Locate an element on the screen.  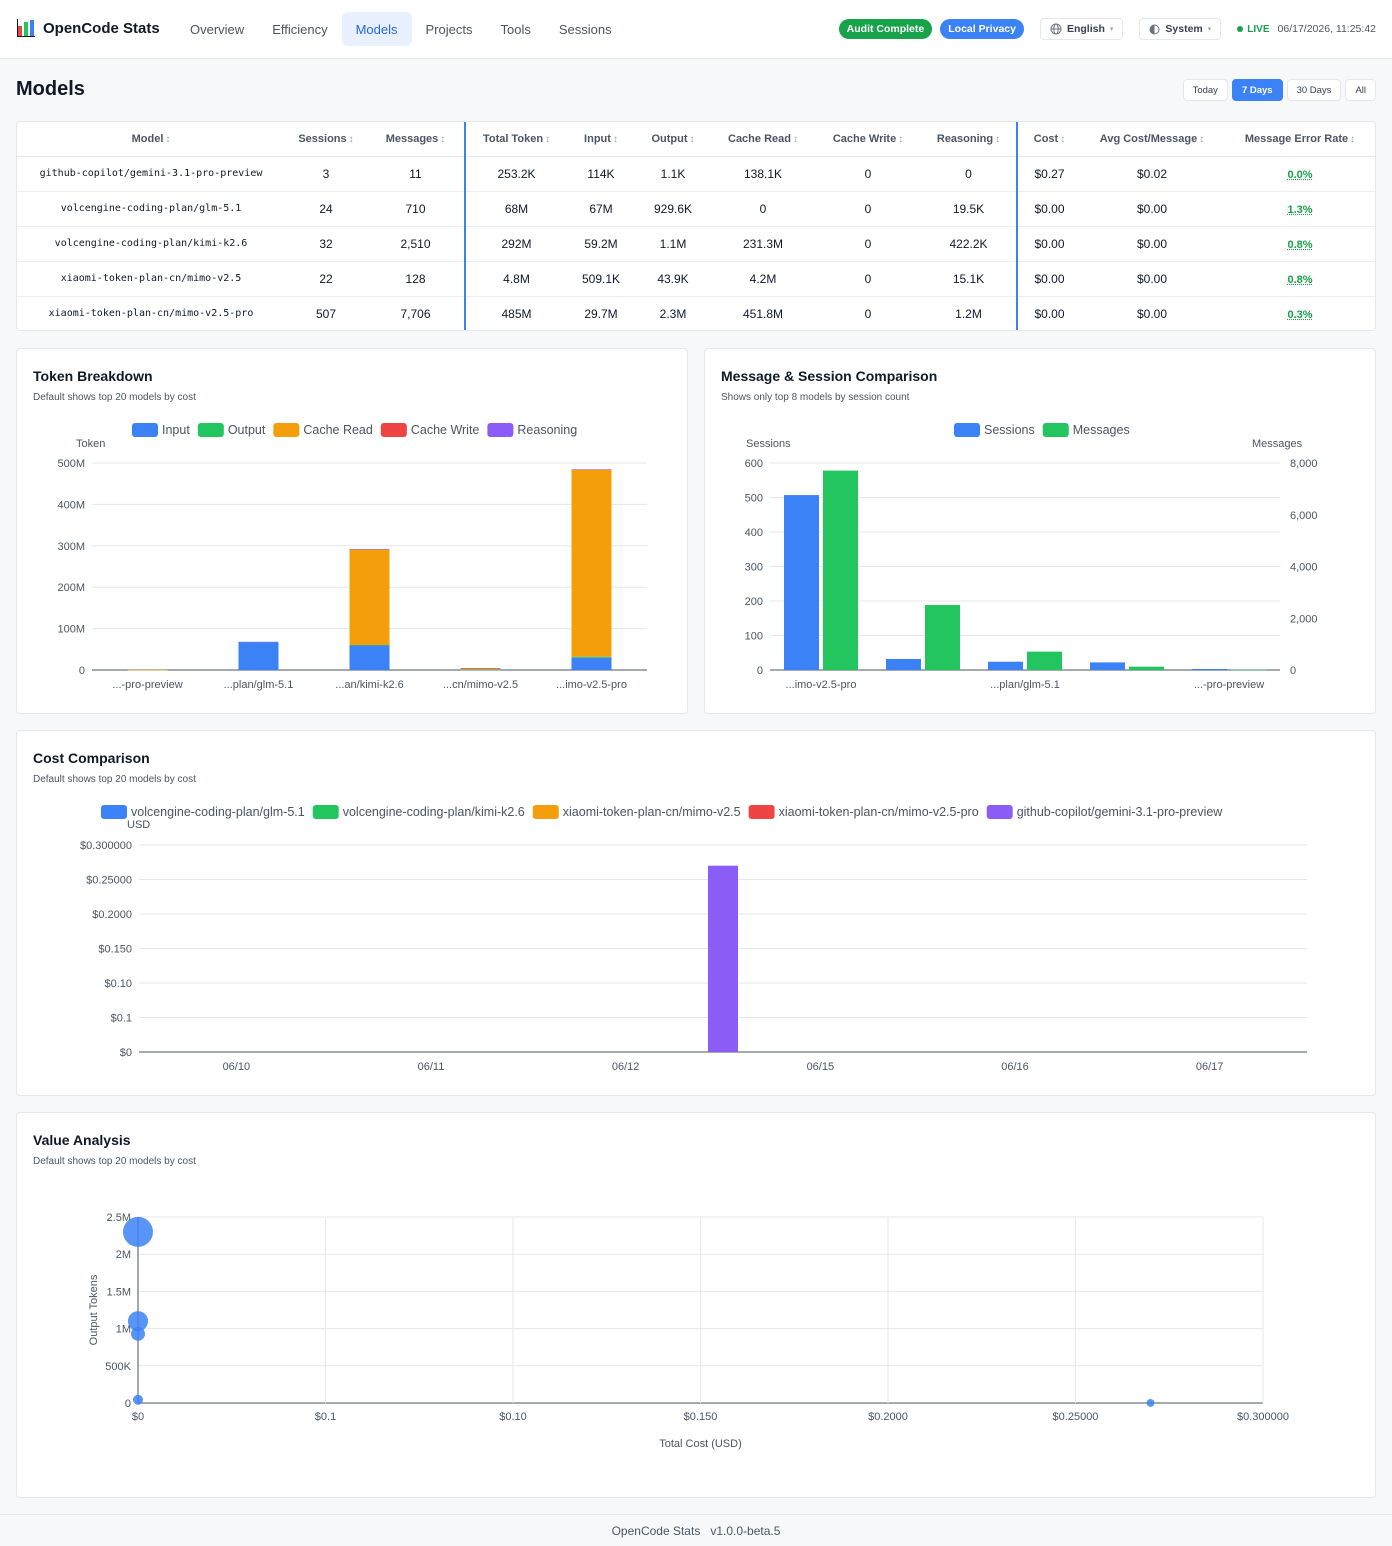
brand: OpenCode Stats is located at coordinates (88, 28).